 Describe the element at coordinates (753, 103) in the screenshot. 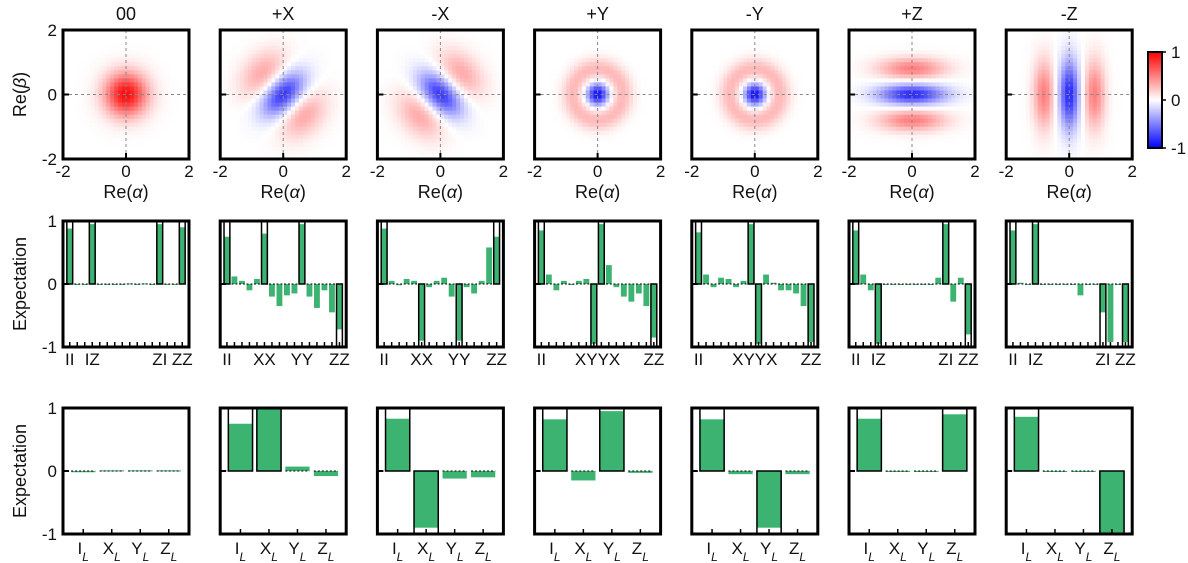

I see `wigner-panel-4: -Y-2 0 2Re(α)` at that location.